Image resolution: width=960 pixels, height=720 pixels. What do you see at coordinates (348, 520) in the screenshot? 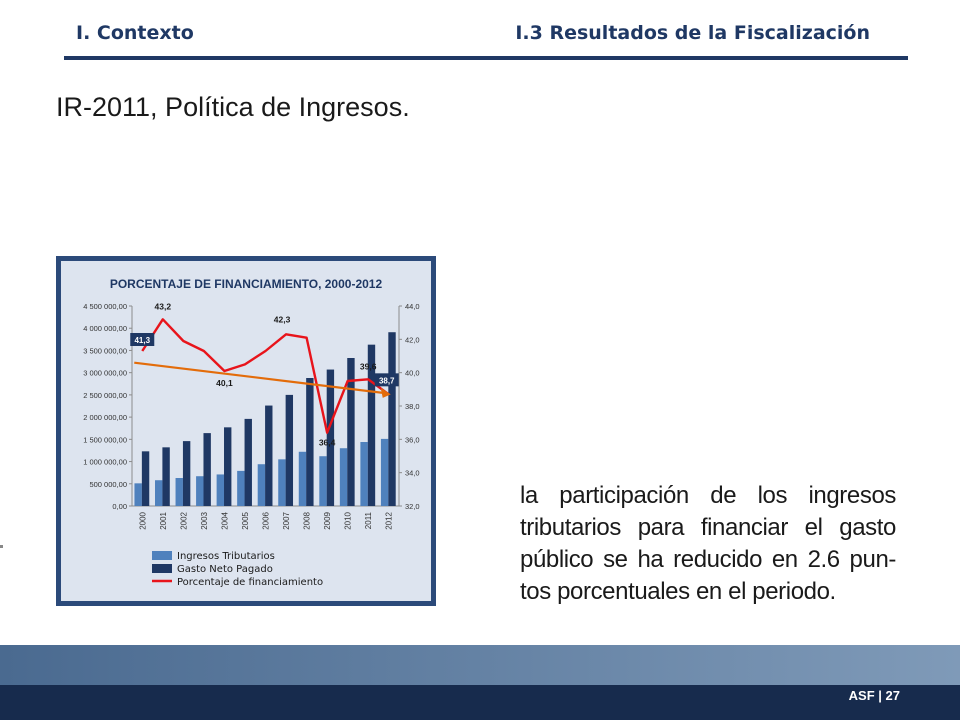
I see `x-tick-label: 2010` at bounding box center [348, 520].